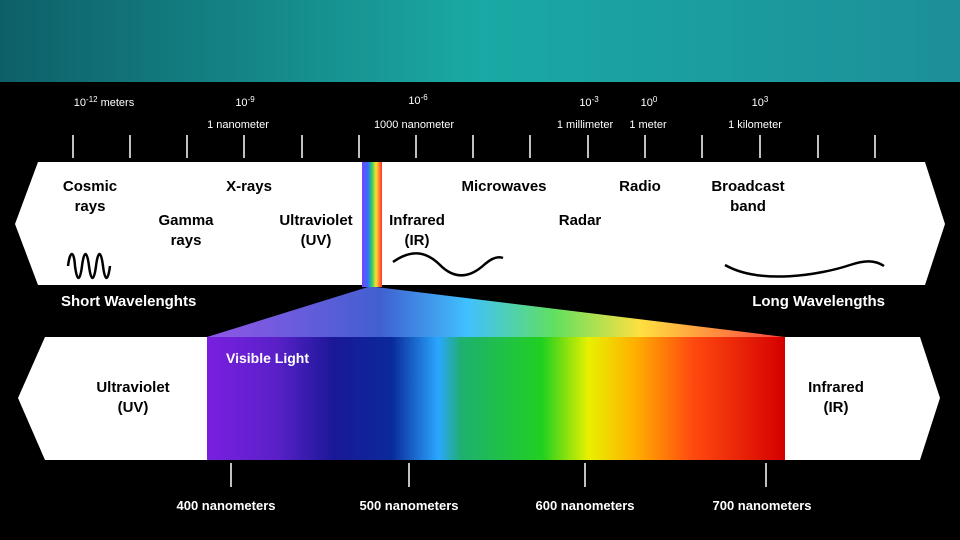 The width and height of the screenshot is (960, 540). Describe the element at coordinates (128, 301) in the screenshot. I see `short-label: Short Wavelenghts` at that location.